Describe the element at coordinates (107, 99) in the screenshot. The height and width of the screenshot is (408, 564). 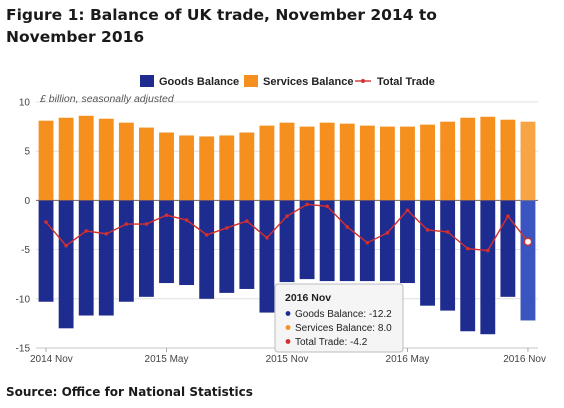
I see `unit-note: £ billion, seasonally adjusted` at that location.